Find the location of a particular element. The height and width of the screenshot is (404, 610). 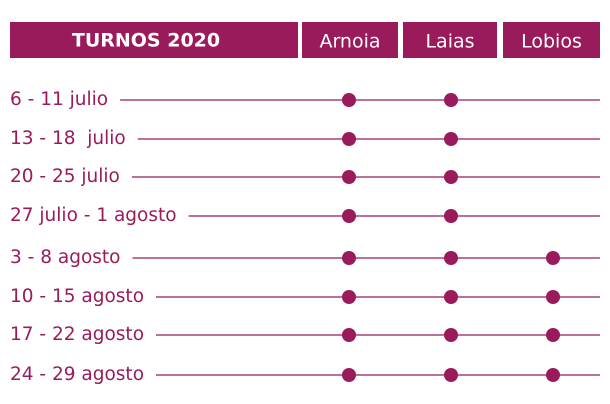

title-cell is located at coordinates (154, 40).